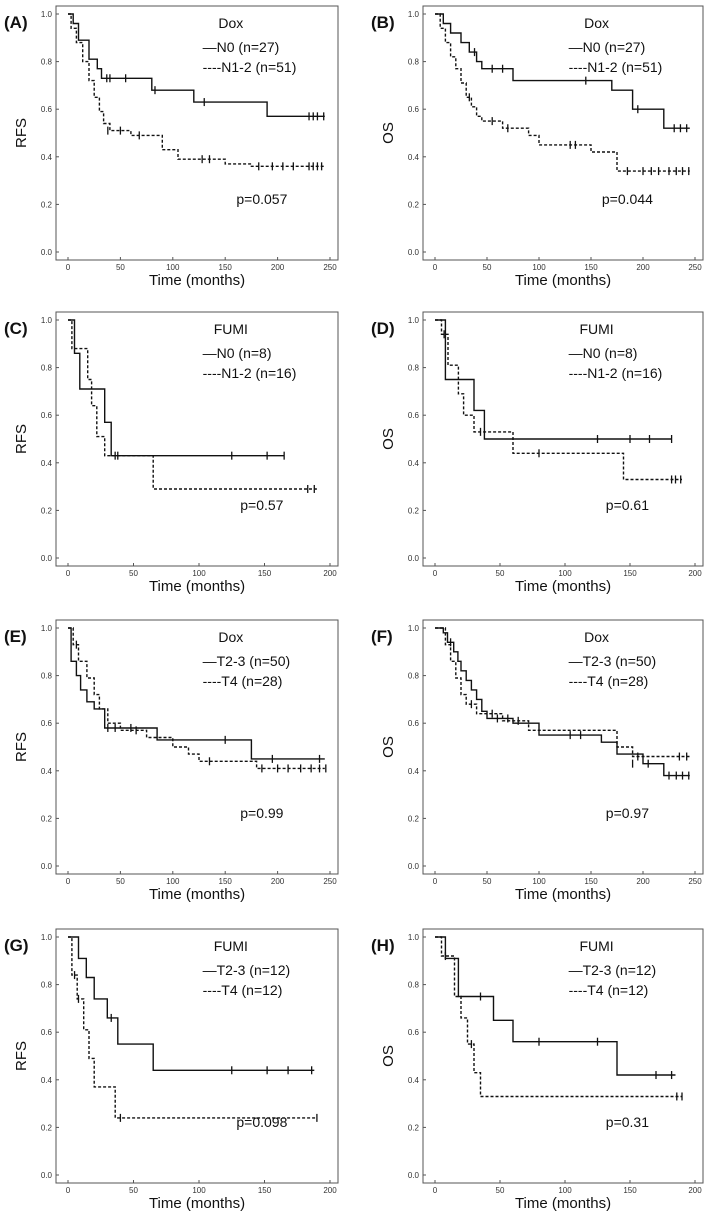 This screenshot has width=708, height=1224. Describe the element at coordinates (16, 945) in the screenshot. I see `panel-letter: (G)` at that location.